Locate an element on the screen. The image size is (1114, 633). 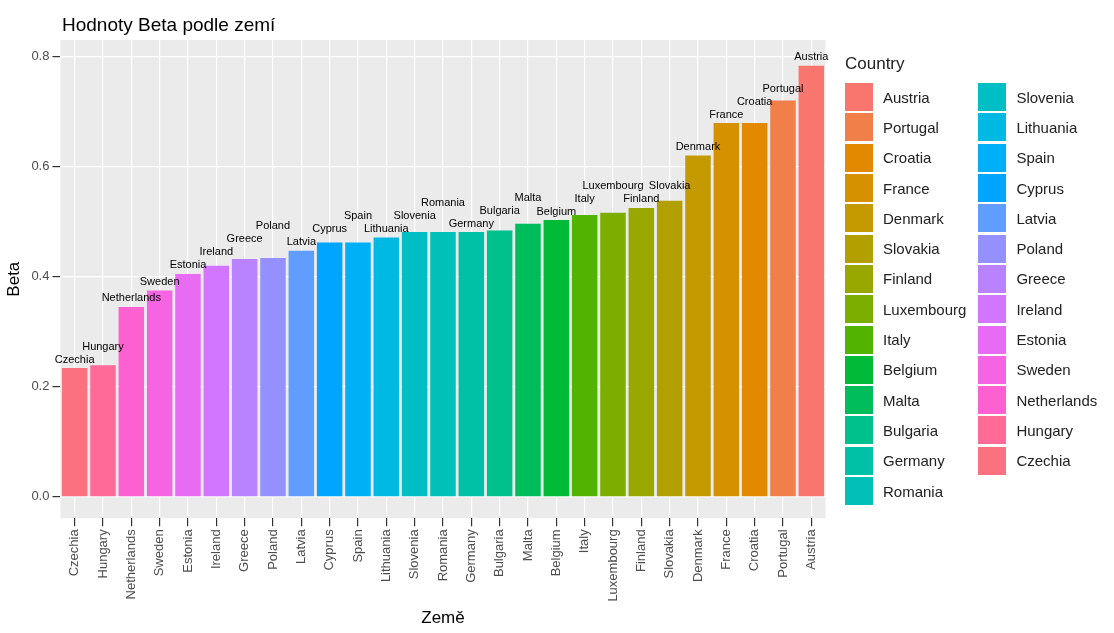
text: Romania is located at coordinates (442, 202).